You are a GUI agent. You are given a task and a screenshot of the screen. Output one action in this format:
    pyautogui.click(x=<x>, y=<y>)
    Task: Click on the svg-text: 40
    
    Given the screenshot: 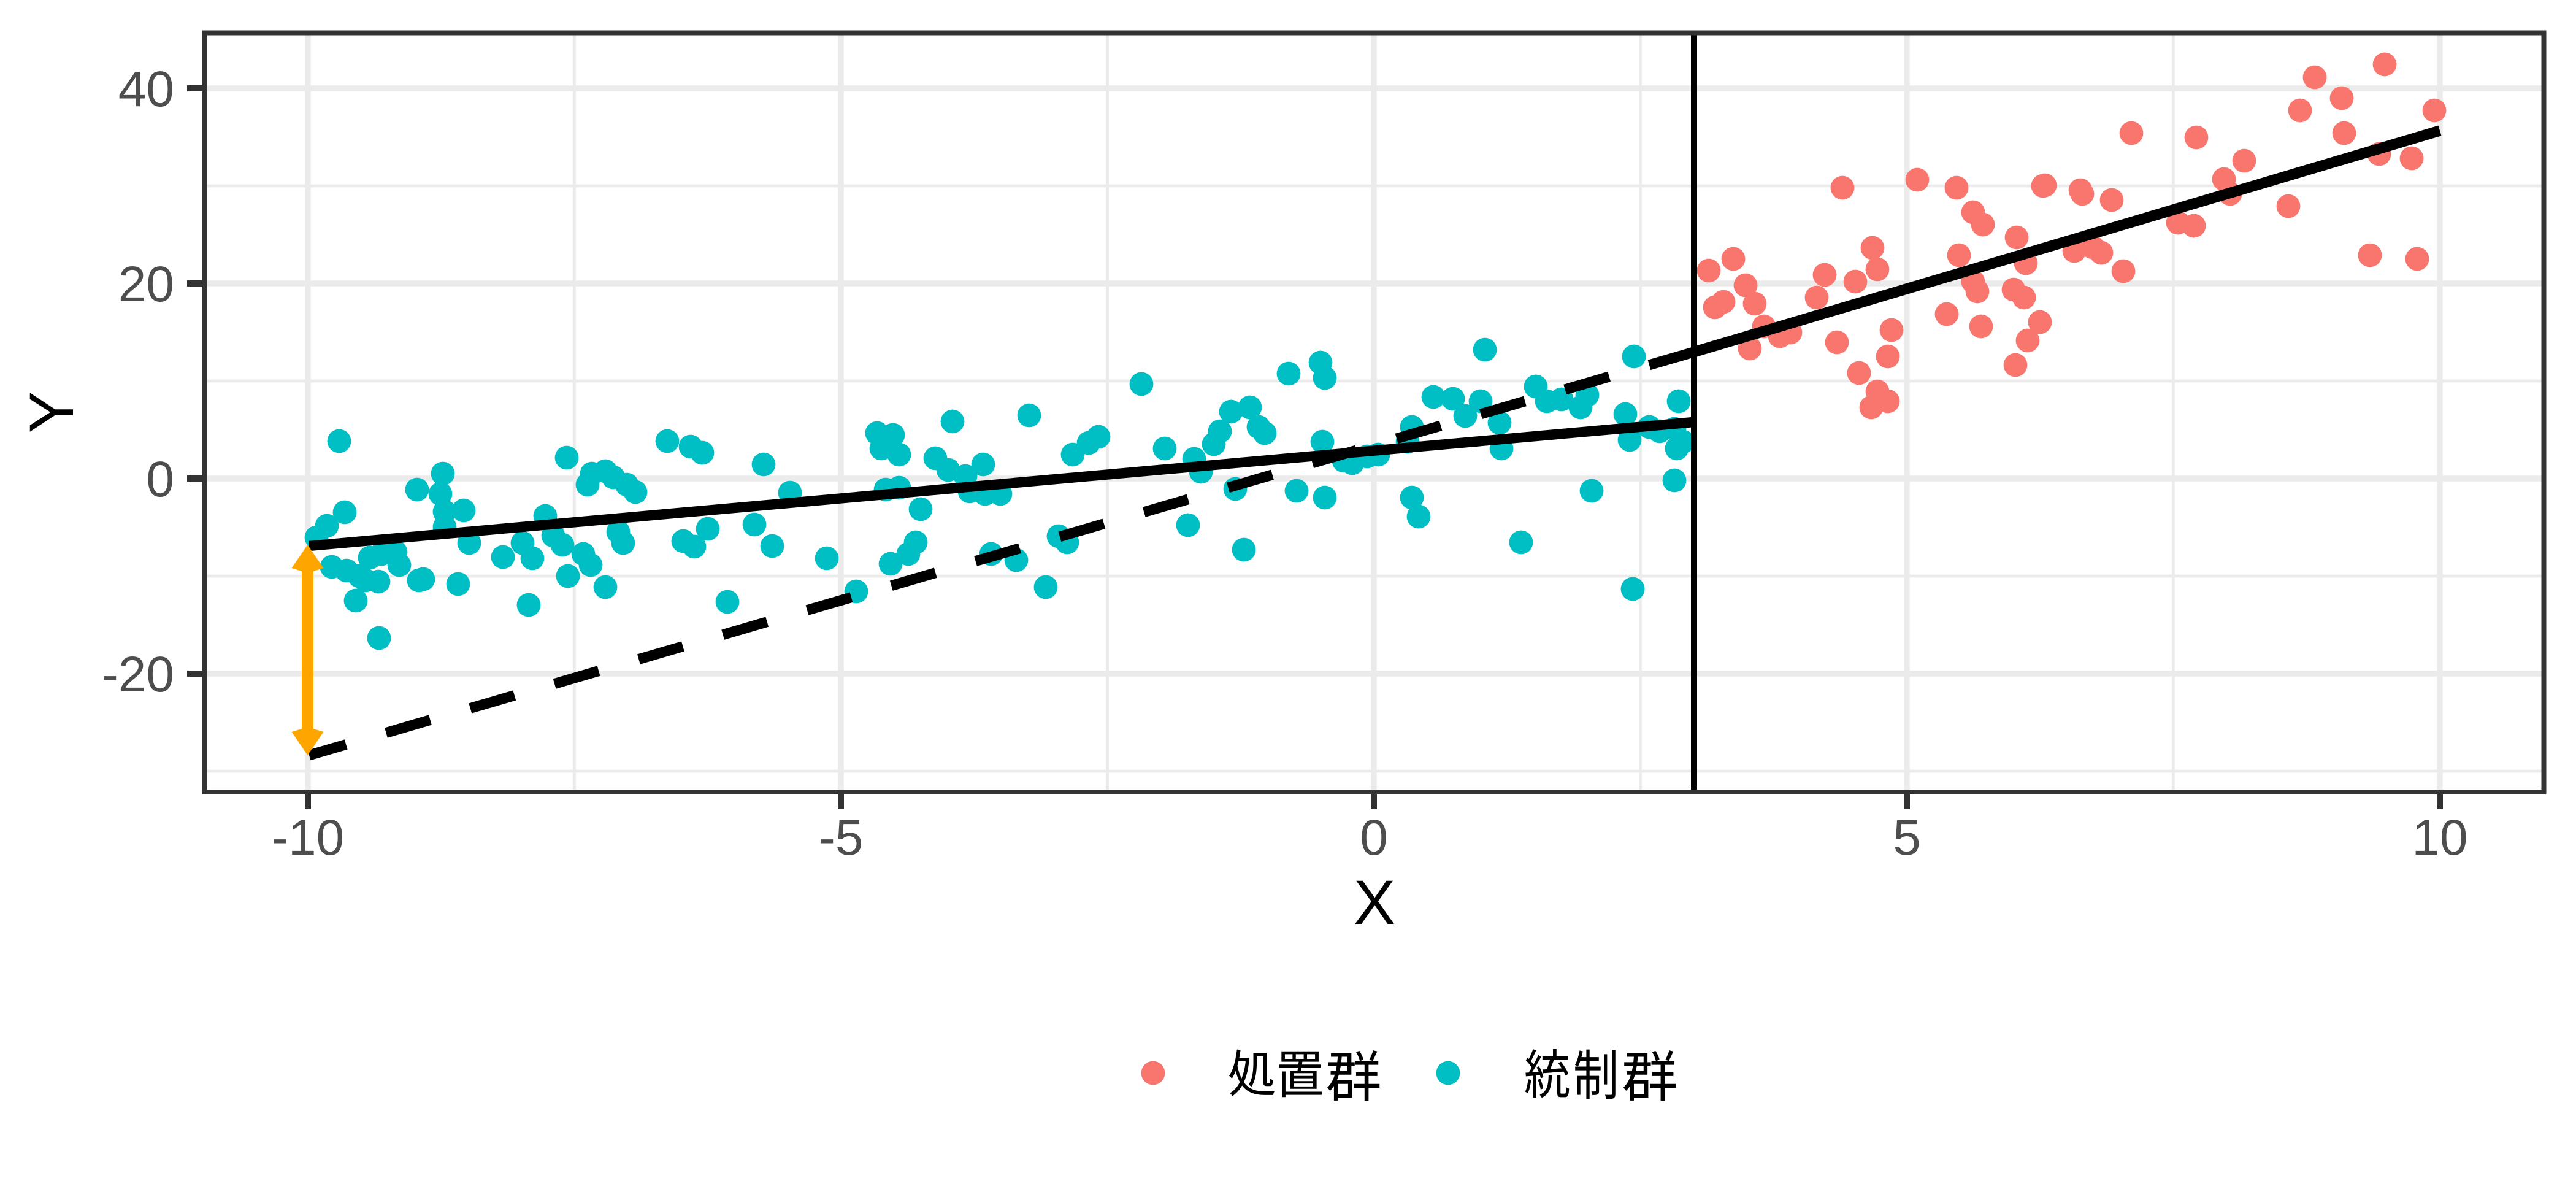 What is the action you would take?
    pyautogui.click(x=146, y=89)
    